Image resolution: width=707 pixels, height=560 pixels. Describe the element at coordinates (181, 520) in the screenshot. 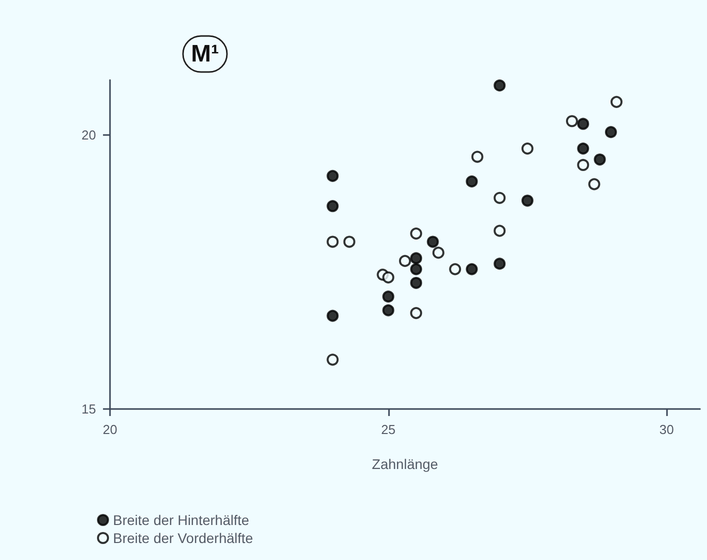

I see `legend-label: Breite der Hinterhälfte` at that location.